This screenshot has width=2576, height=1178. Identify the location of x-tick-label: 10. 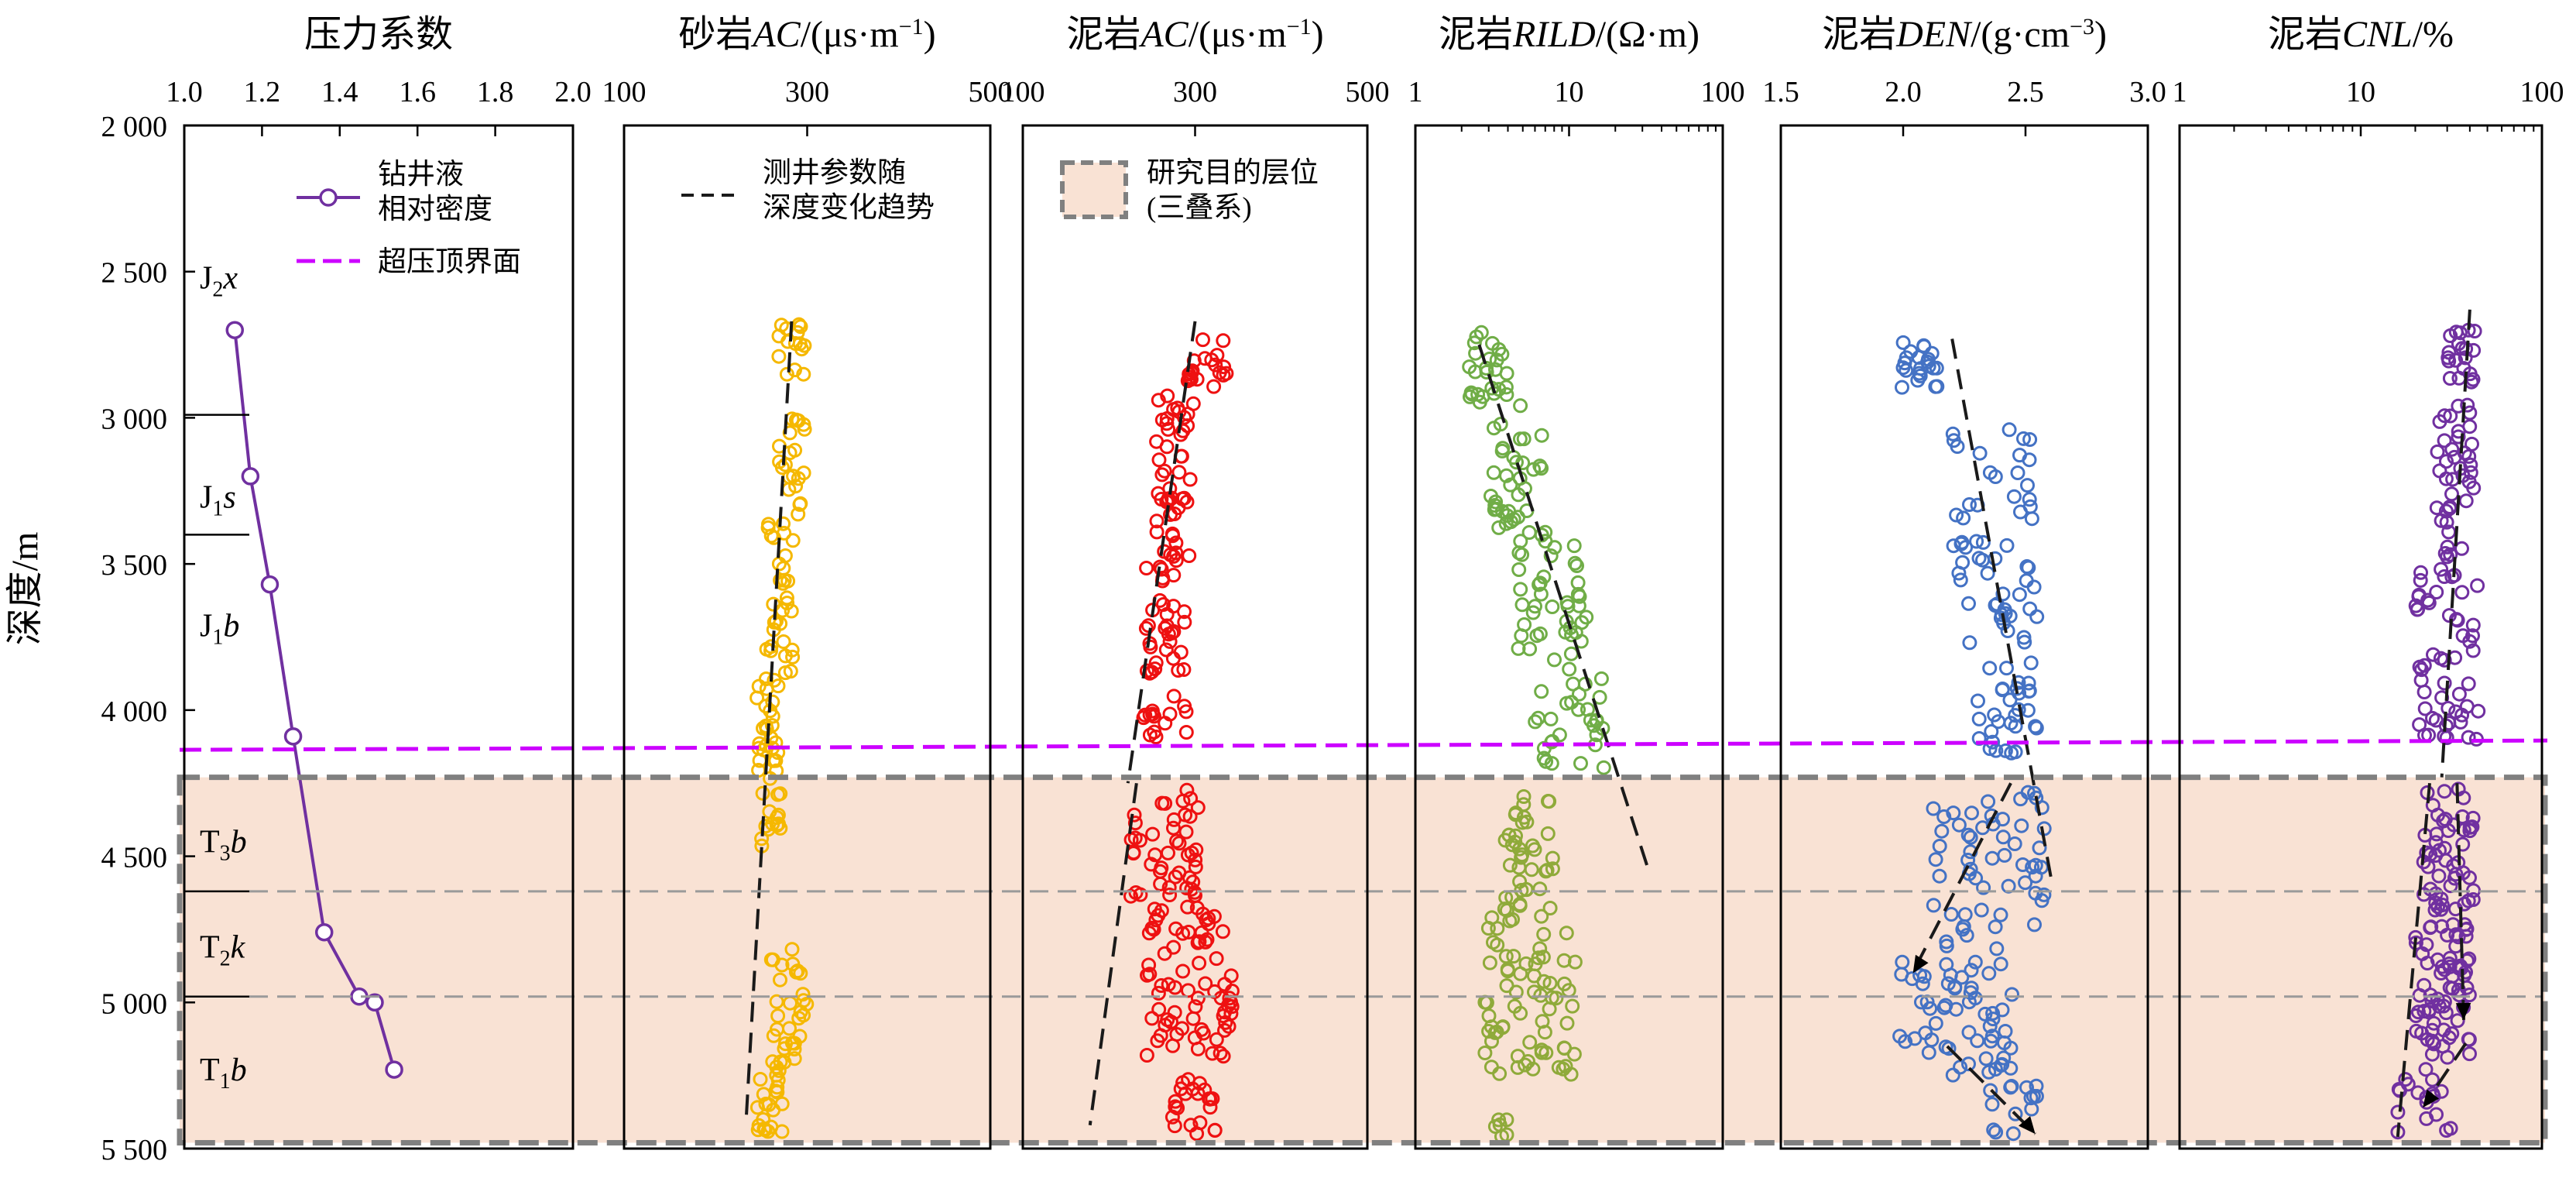
(2360, 92).